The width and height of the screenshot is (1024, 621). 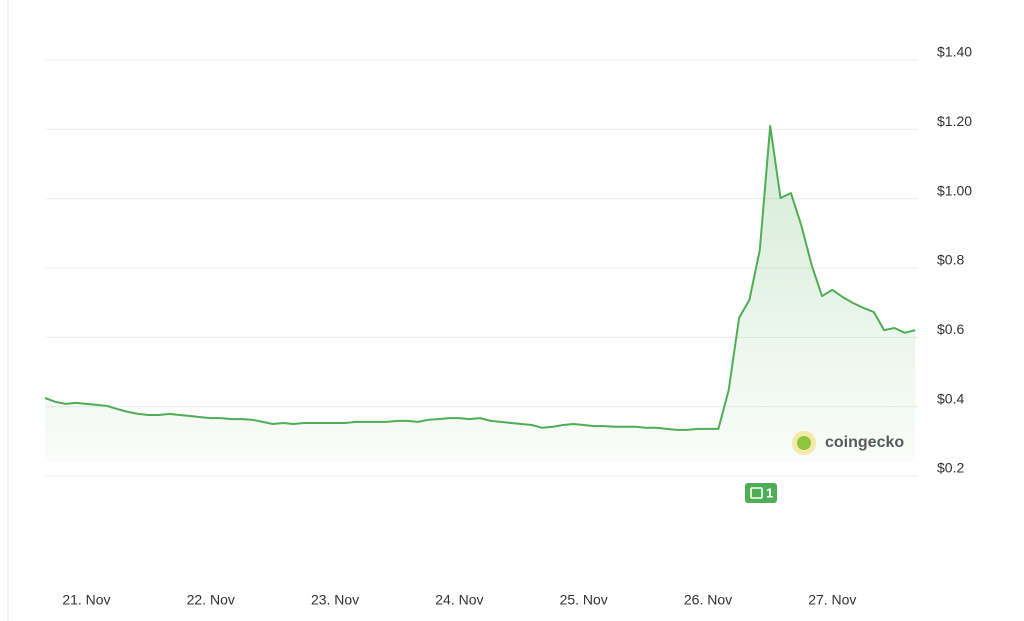 I want to click on y-tick-label: $1.00, so click(x=954, y=190).